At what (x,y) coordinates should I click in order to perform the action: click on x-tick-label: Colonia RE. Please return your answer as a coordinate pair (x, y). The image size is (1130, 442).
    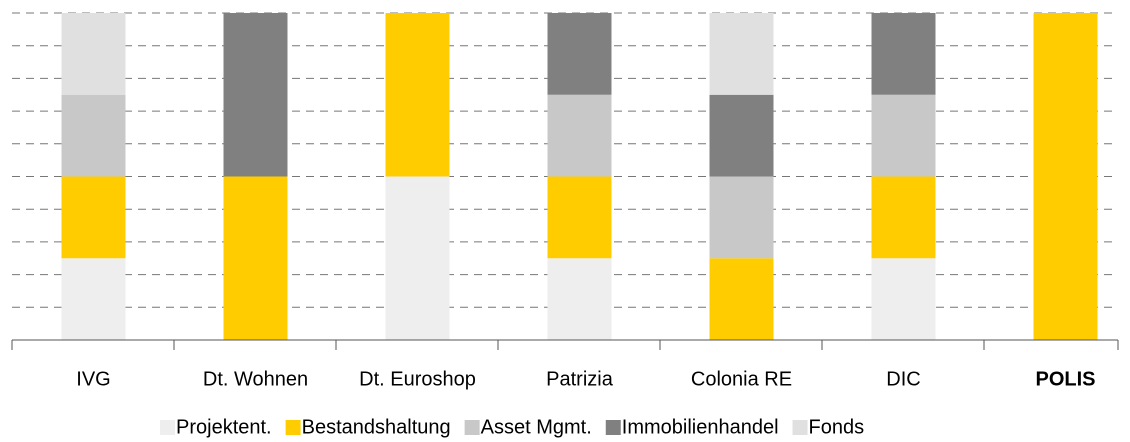
    Looking at the image, I should click on (741, 379).